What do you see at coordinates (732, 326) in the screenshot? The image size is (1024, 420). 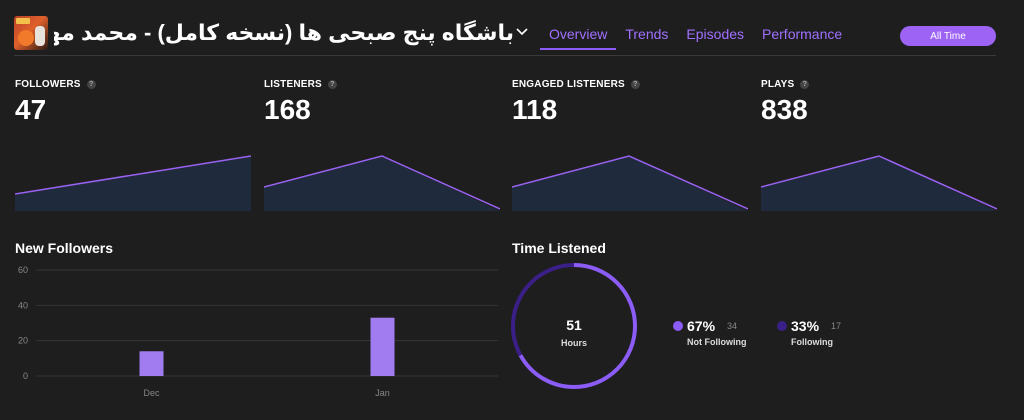 I see `legend-count: 34` at bounding box center [732, 326].